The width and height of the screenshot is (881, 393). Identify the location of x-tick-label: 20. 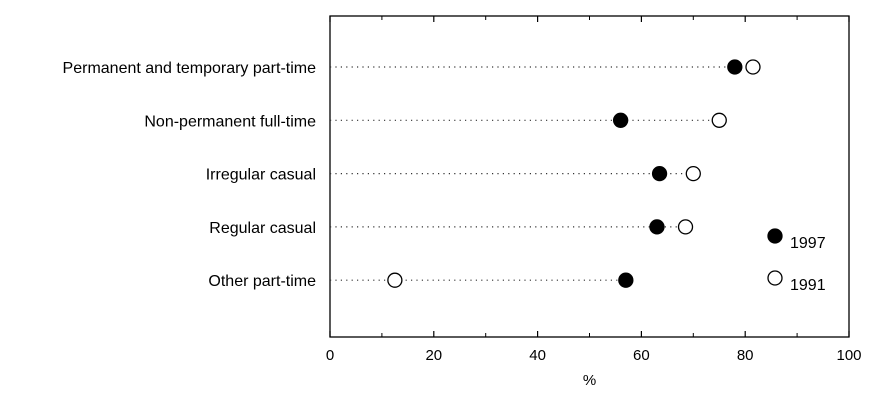
(433, 355).